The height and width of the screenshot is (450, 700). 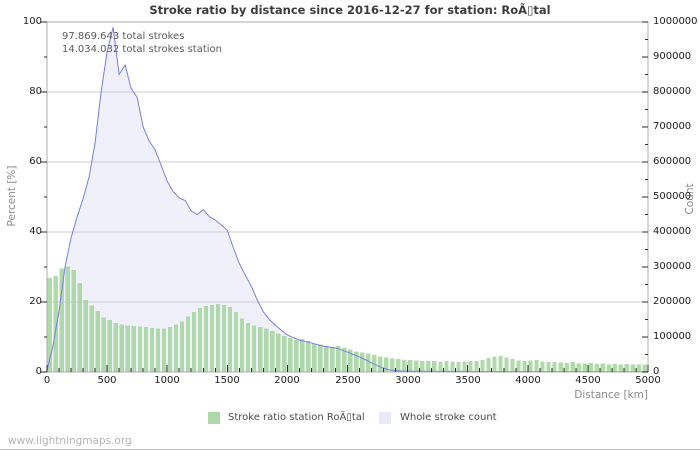 What do you see at coordinates (672, 231) in the screenshot?
I see `right-axis-tick-label: 400000` at bounding box center [672, 231].